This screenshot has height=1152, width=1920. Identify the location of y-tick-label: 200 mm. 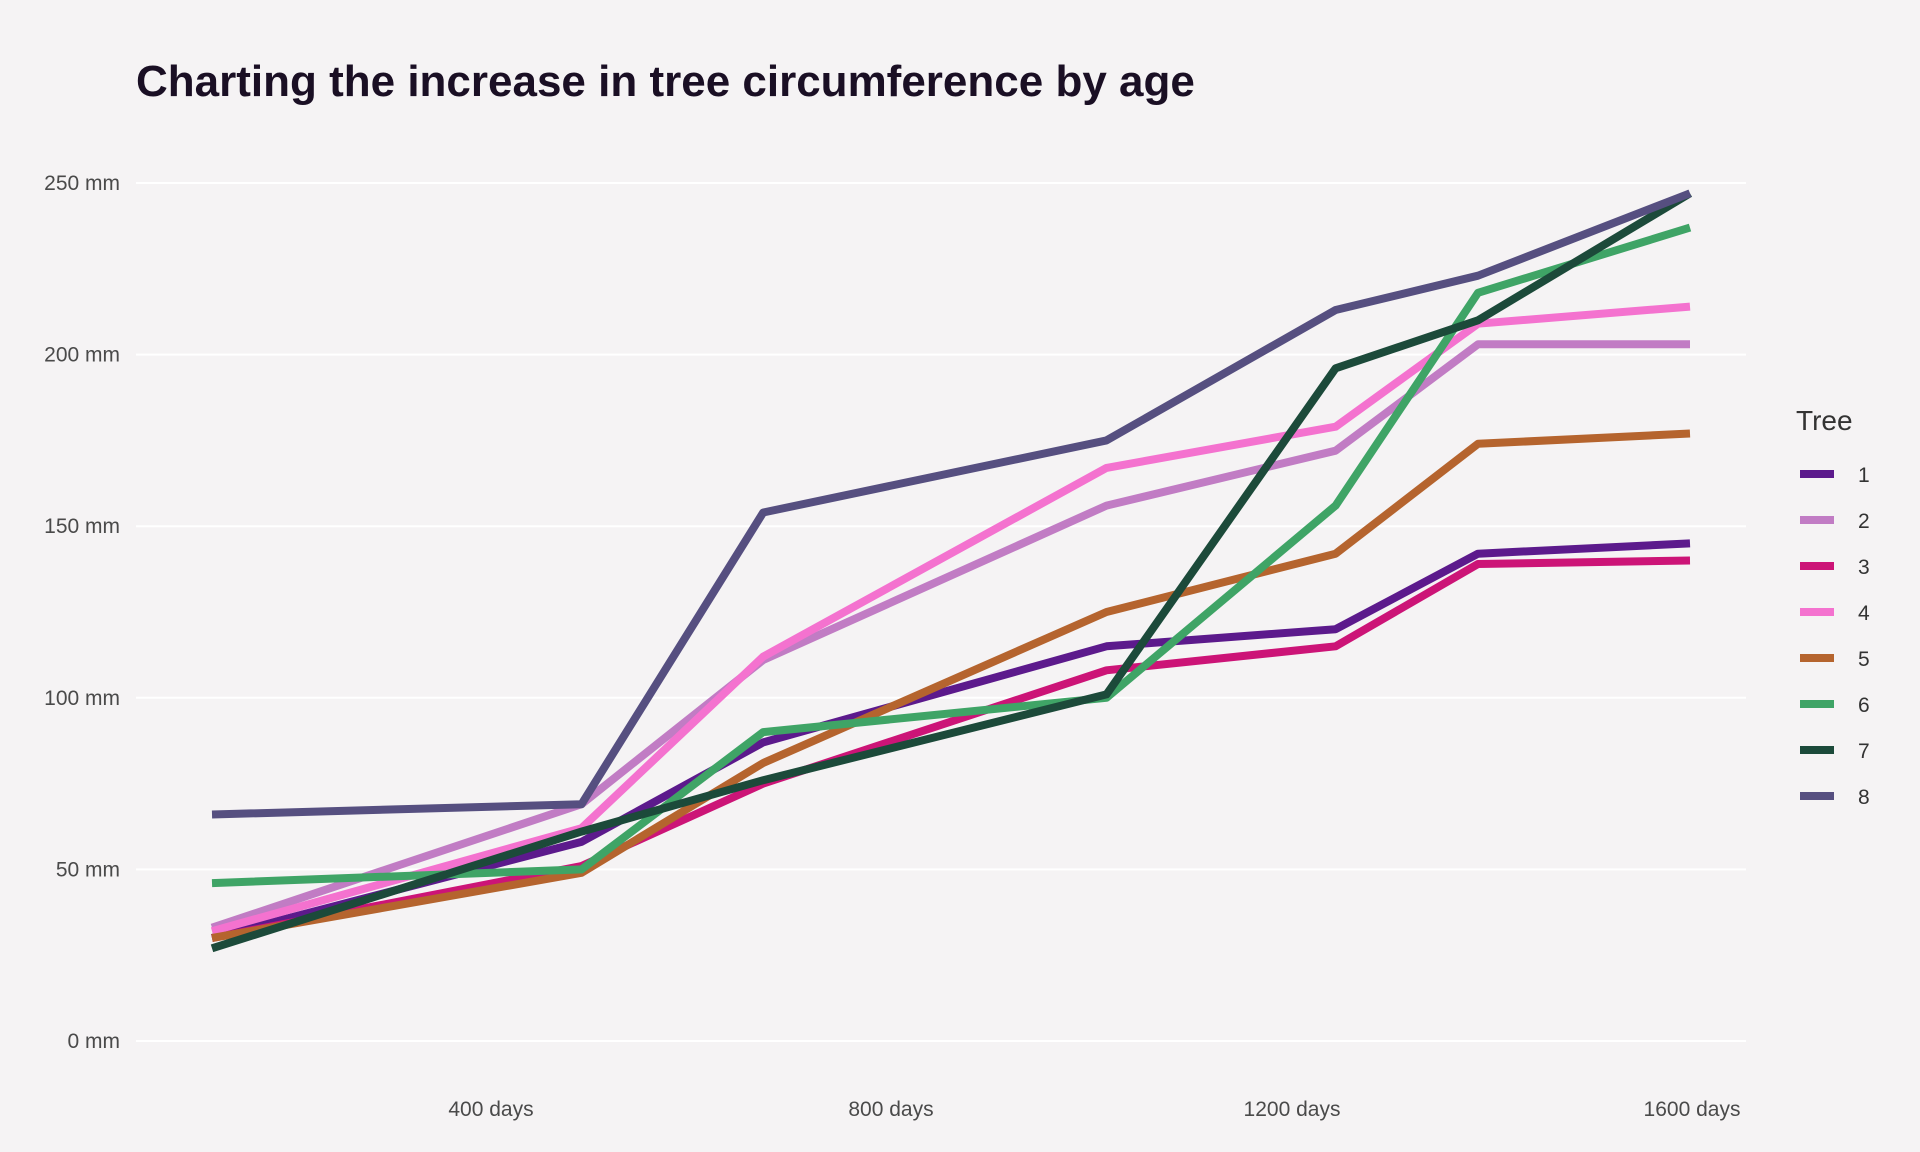
(82, 355).